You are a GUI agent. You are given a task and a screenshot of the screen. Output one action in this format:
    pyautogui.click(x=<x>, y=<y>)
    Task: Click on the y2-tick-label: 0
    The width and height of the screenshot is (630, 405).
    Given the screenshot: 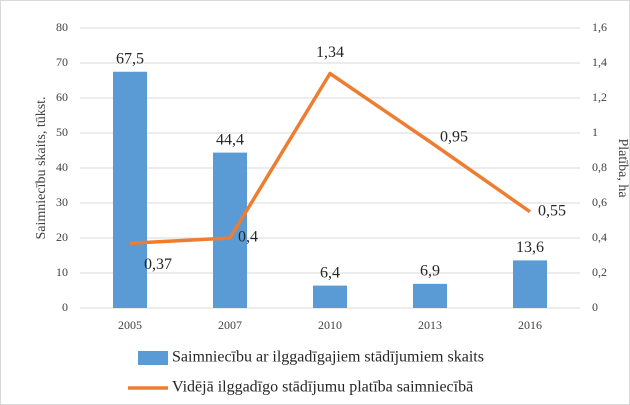 What is the action you would take?
    pyautogui.click(x=595, y=307)
    